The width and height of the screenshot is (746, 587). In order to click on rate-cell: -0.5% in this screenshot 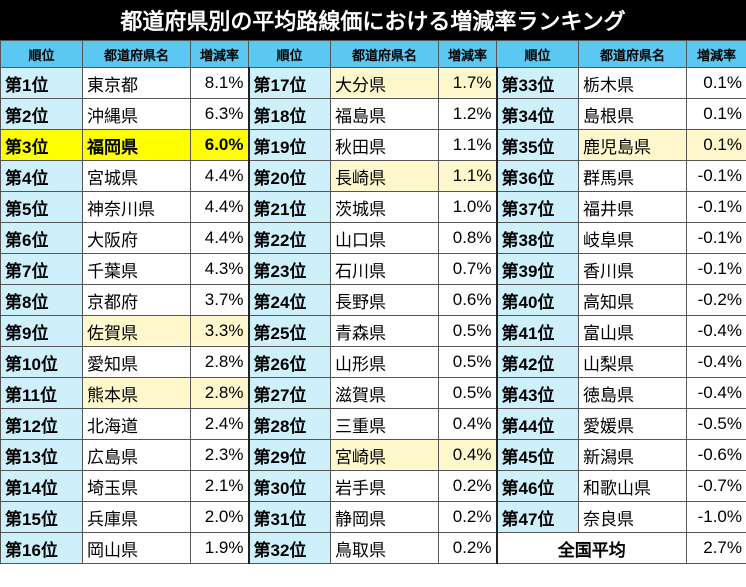, I will do `click(716, 424)`.